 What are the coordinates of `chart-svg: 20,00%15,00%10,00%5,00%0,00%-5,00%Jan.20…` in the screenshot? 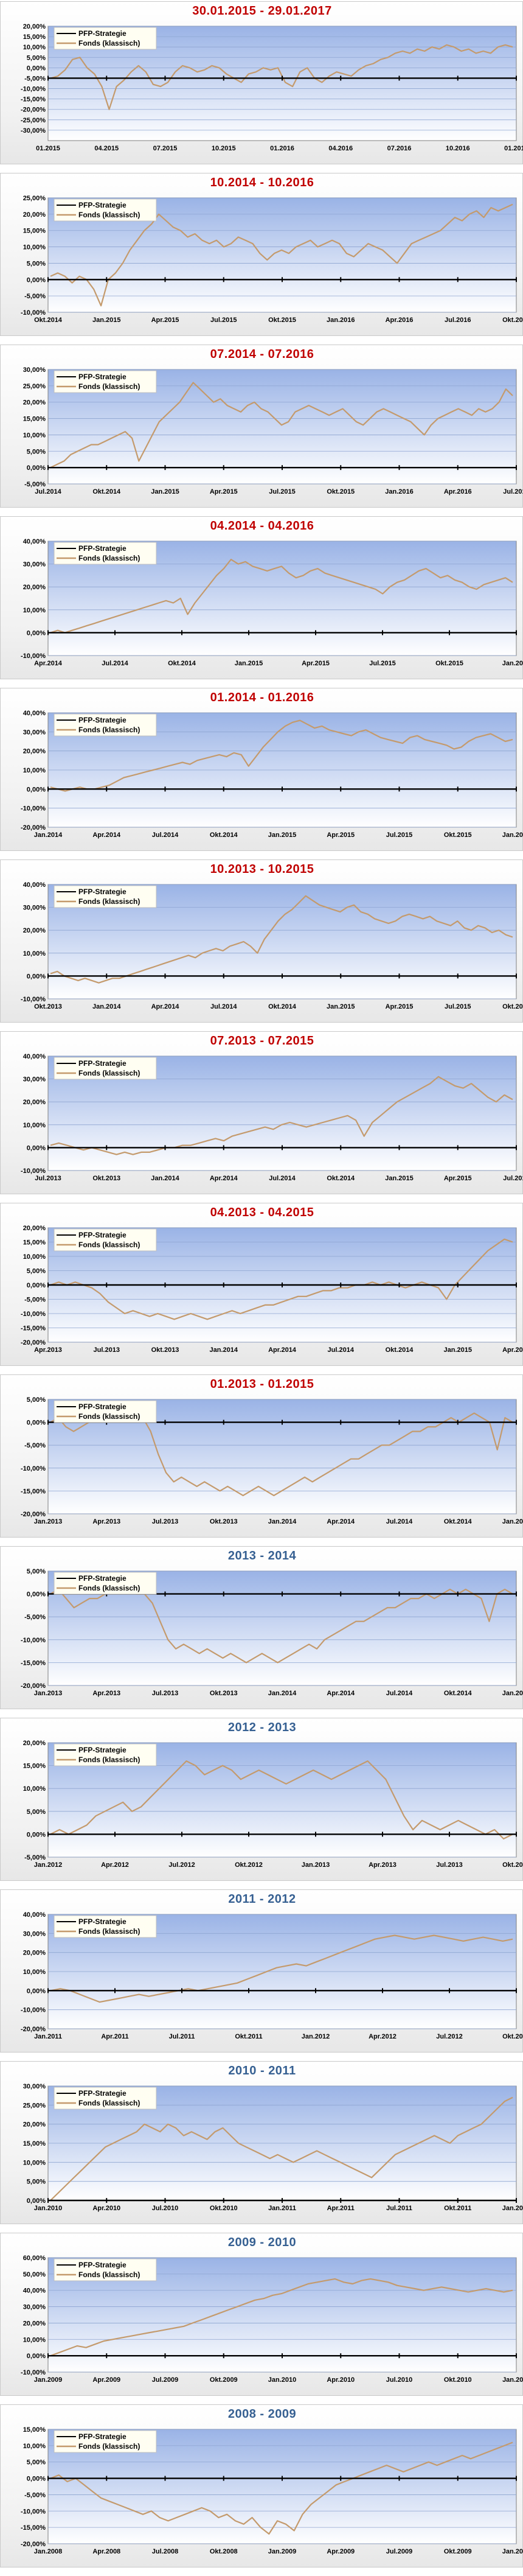 It's located at (273, 1804).